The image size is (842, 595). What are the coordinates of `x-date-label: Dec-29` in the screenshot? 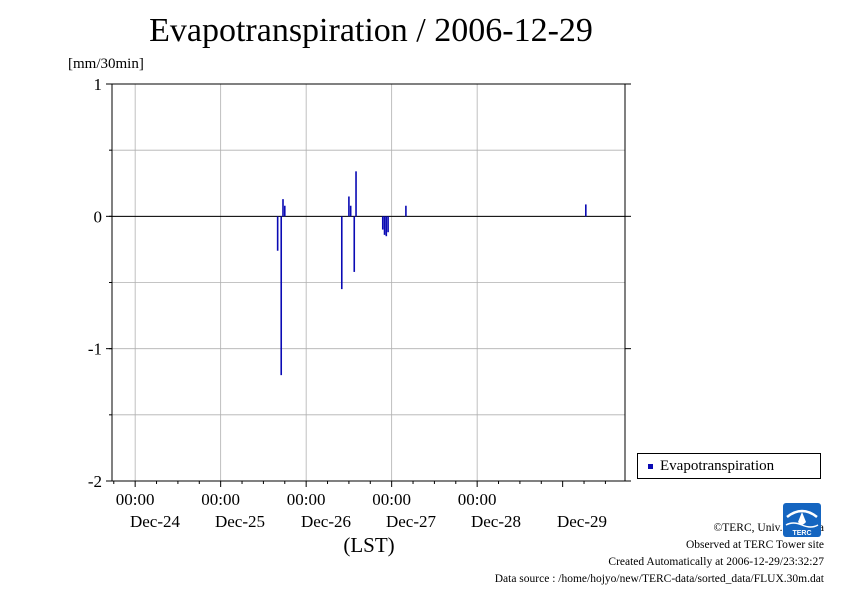 It's located at (582, 521).